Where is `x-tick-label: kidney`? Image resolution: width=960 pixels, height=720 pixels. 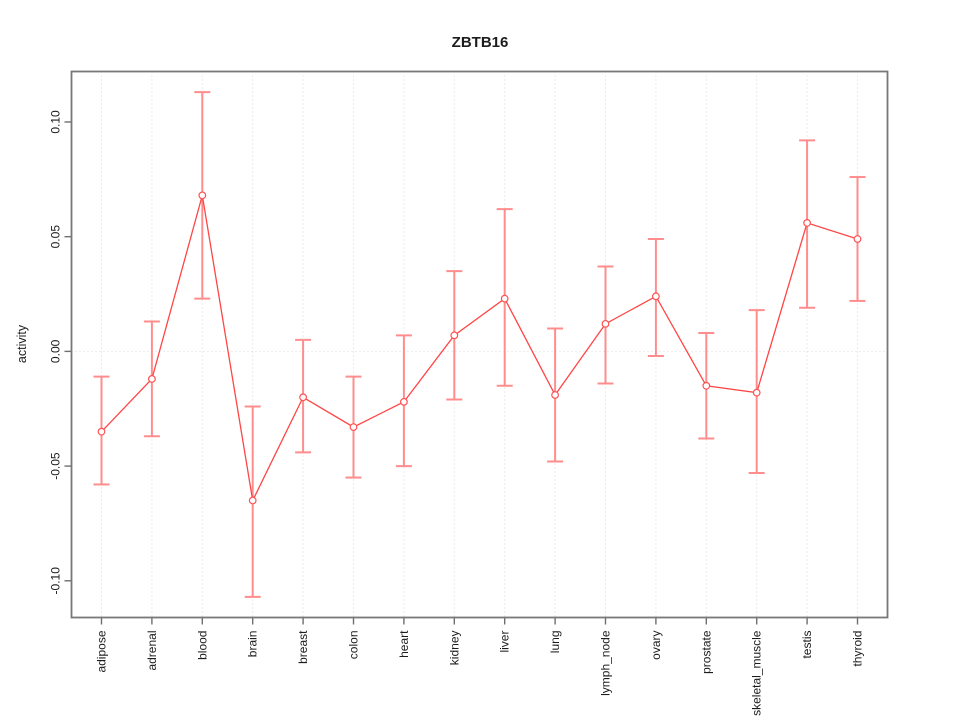
x-tick-label: kidney is located at coordinates (454, 648).